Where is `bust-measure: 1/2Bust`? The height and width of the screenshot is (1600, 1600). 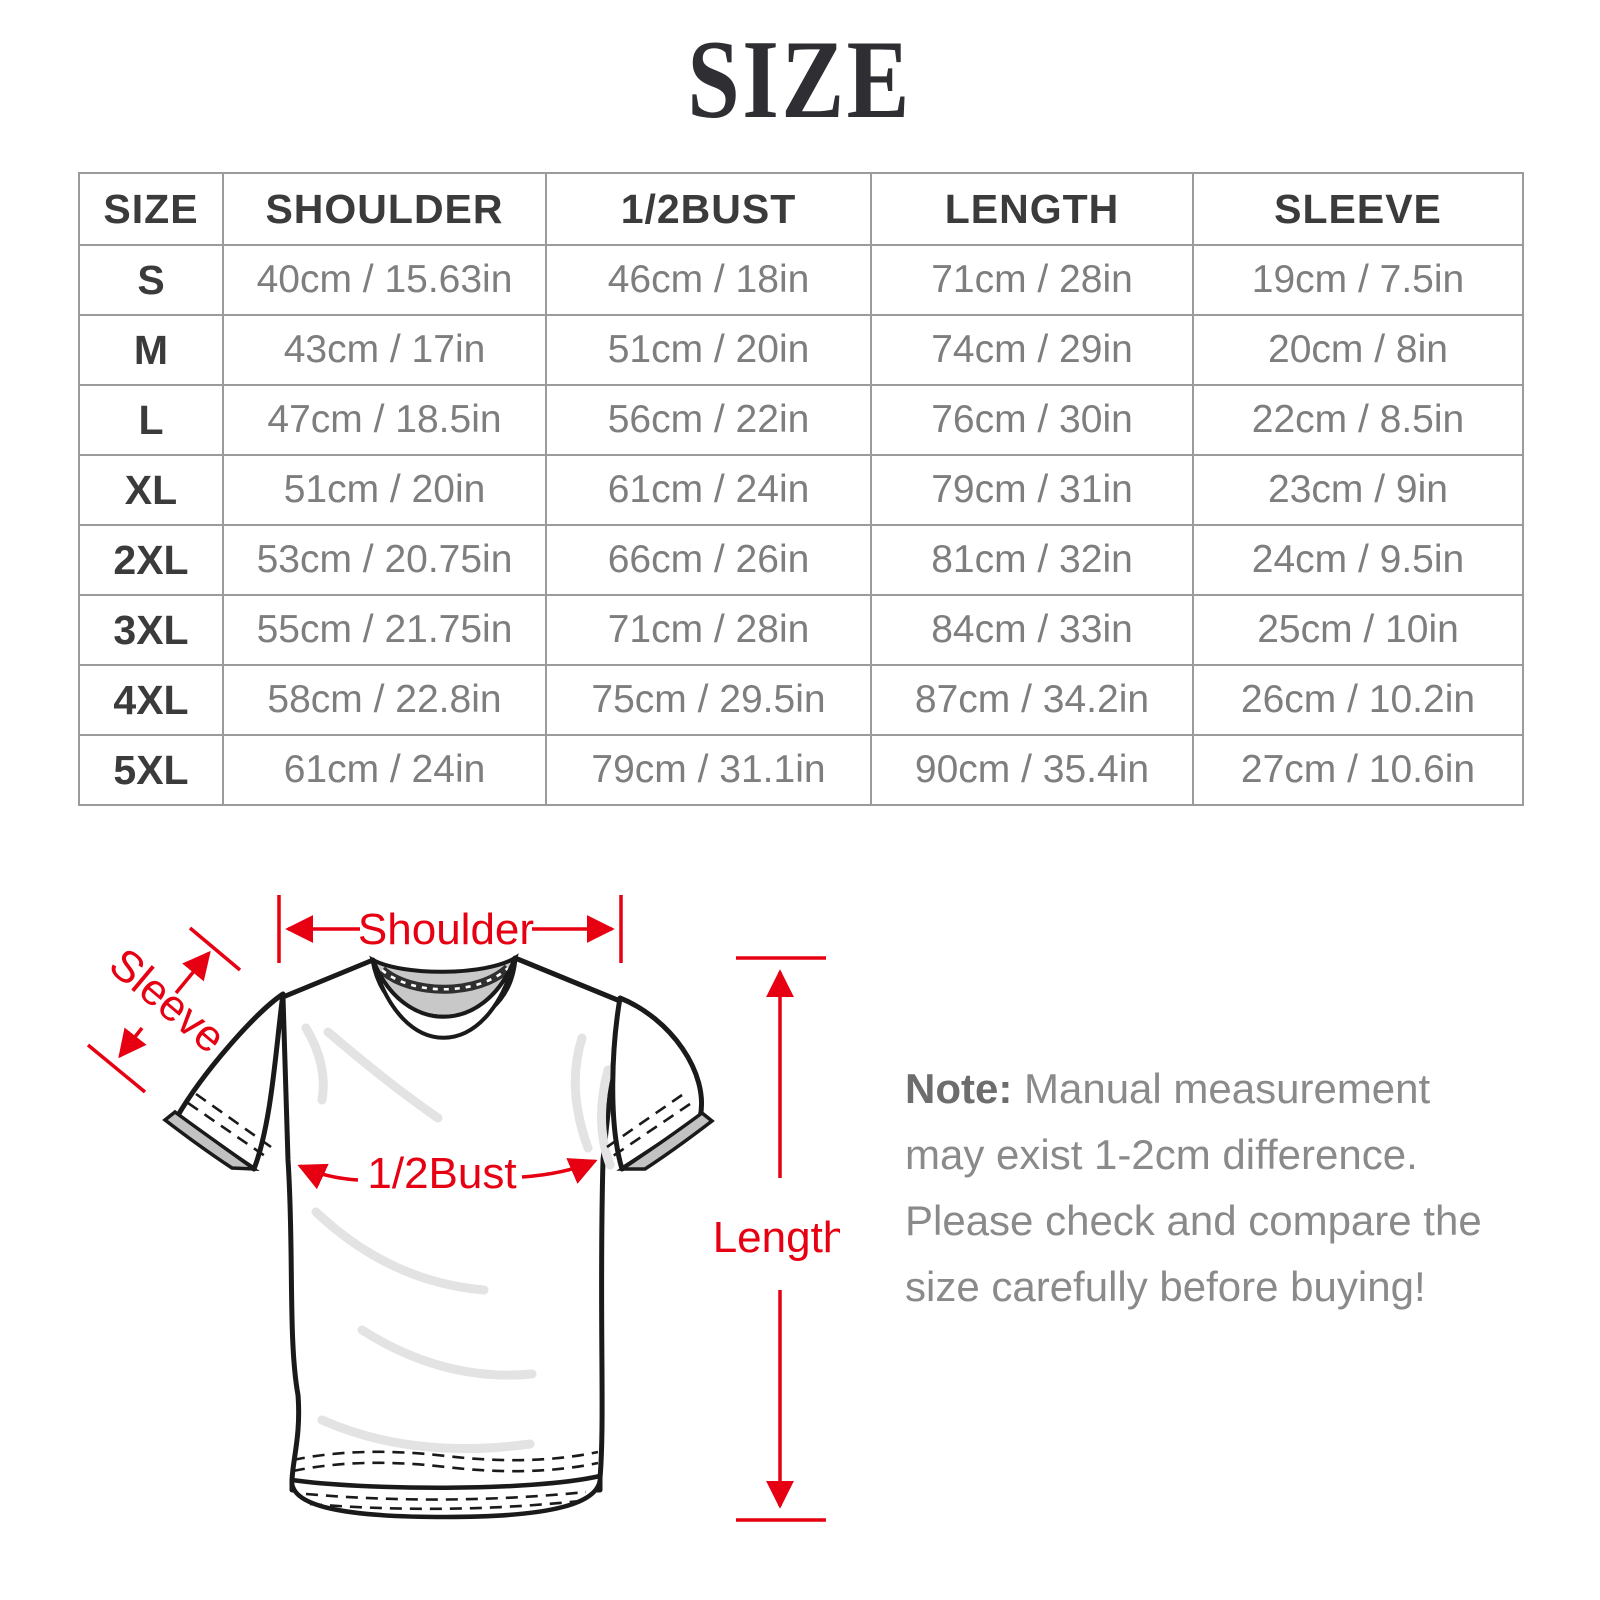
bust-measure: 1/2Bust is located at coordinates (447, 1173).